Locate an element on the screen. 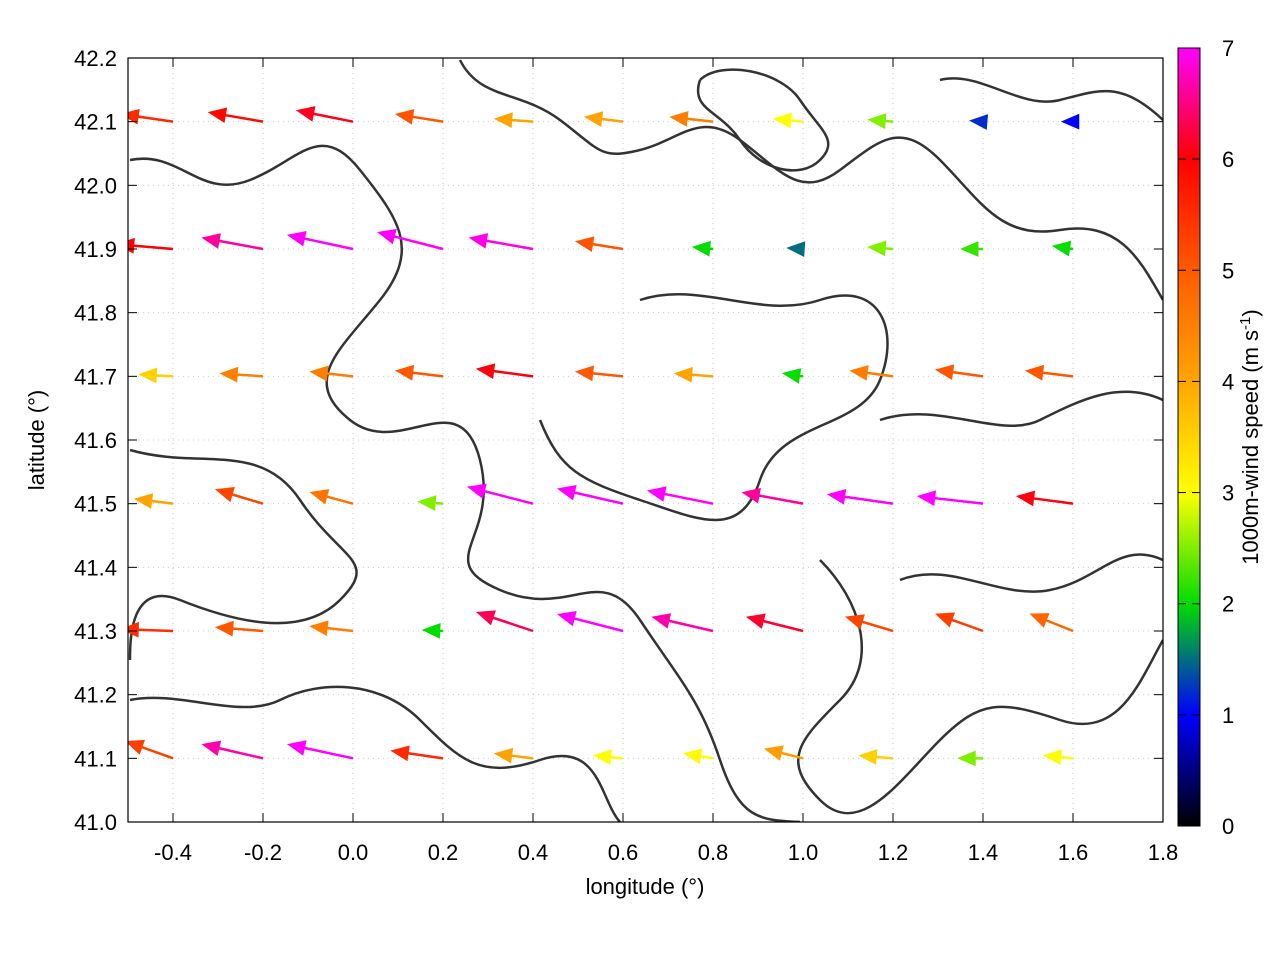 The image size is (1280, 960). x-tick-label: 0.0 is located at coordinates (353, 852).